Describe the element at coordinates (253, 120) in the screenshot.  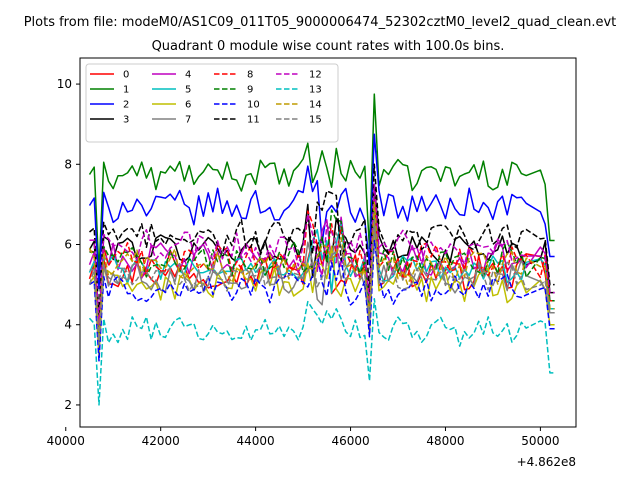
I see `legend-label-11: 11` at that location.